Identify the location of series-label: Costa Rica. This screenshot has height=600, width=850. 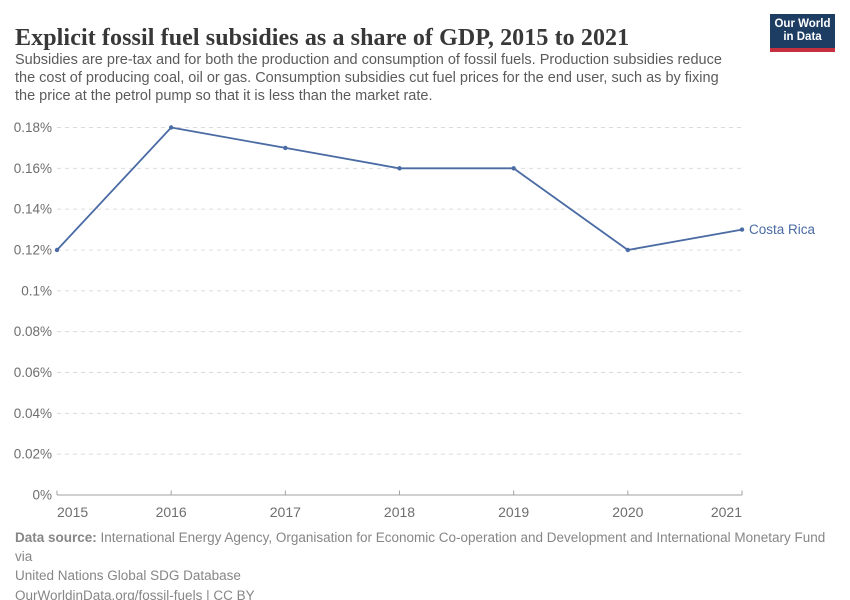
(782, 229).